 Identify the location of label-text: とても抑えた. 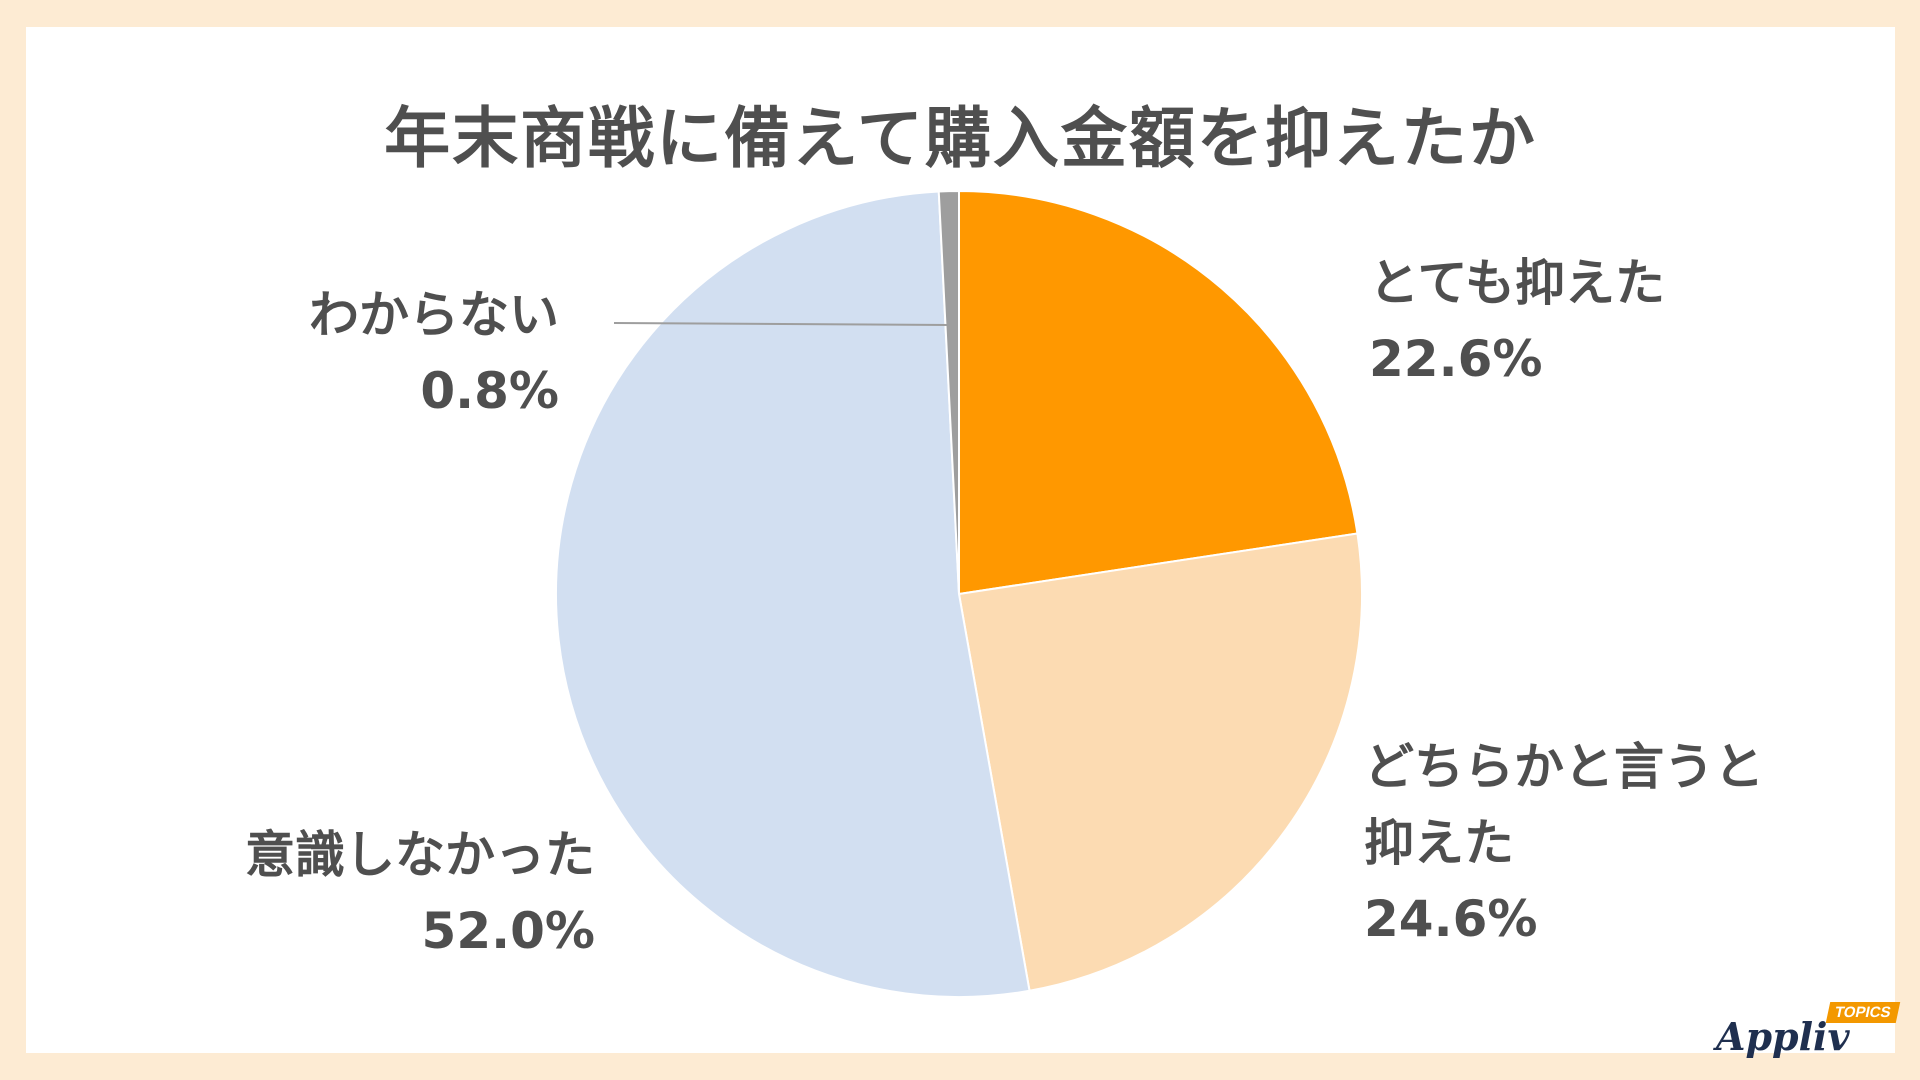
(1517, 283).